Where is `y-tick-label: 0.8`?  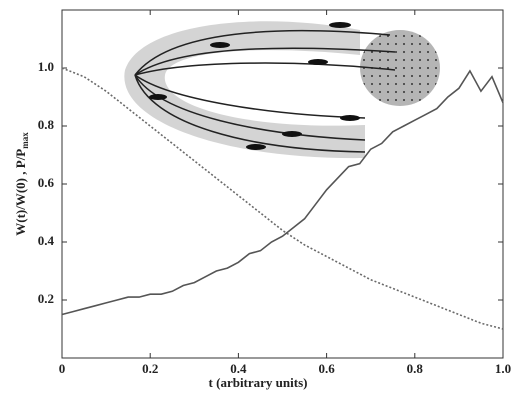 y-tick-label: 0.8 is located at coordinates (46, 124).